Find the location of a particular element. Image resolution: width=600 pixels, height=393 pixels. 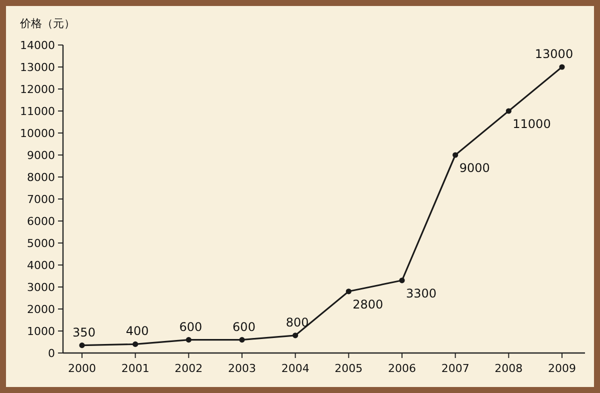

y-tick-label: 3000 is located at coordinates (41, 287).